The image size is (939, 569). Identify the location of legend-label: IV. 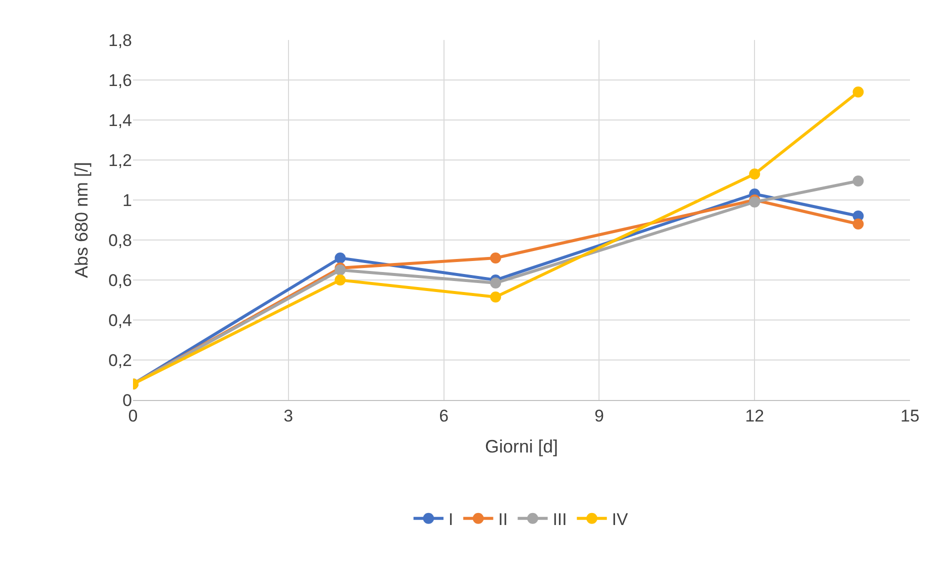
(620, 519).